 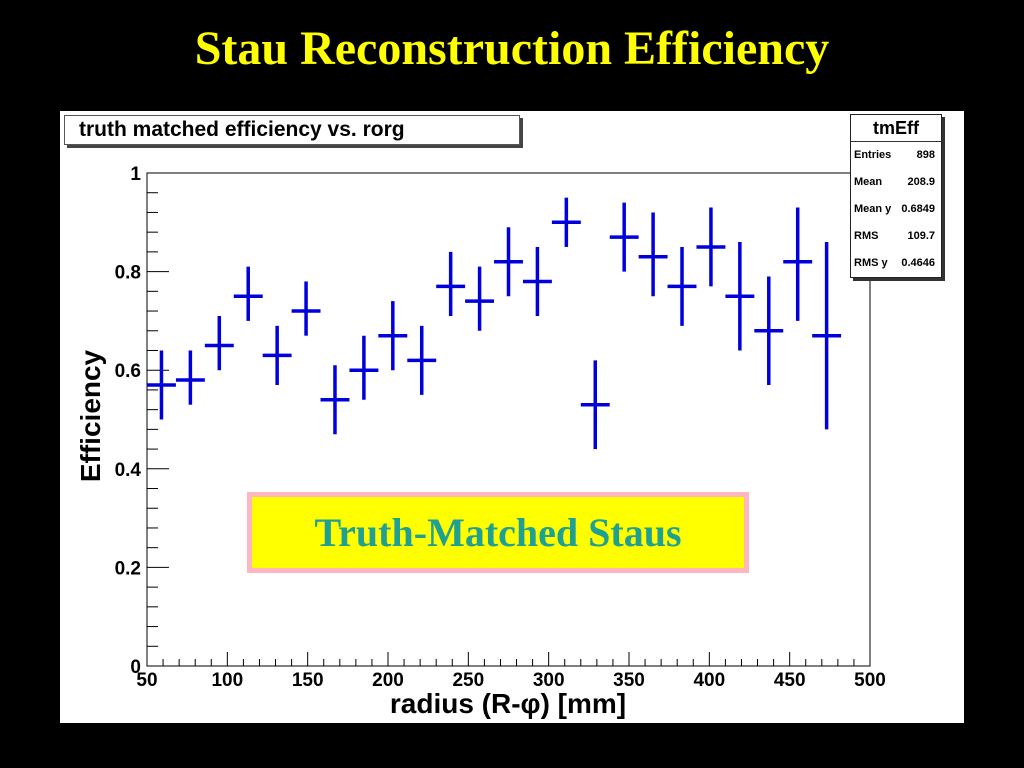 I want to click on y-tick-label: 0.6, so click(x=128, y=371).